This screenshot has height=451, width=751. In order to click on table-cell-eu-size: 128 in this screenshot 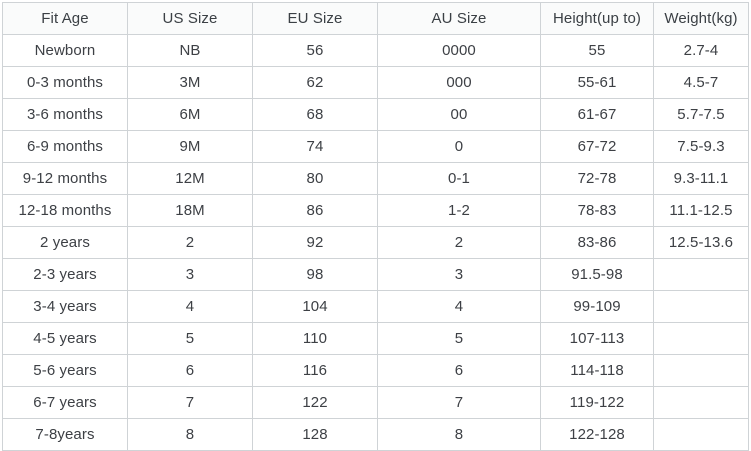, I will do `click(315, 434)`.